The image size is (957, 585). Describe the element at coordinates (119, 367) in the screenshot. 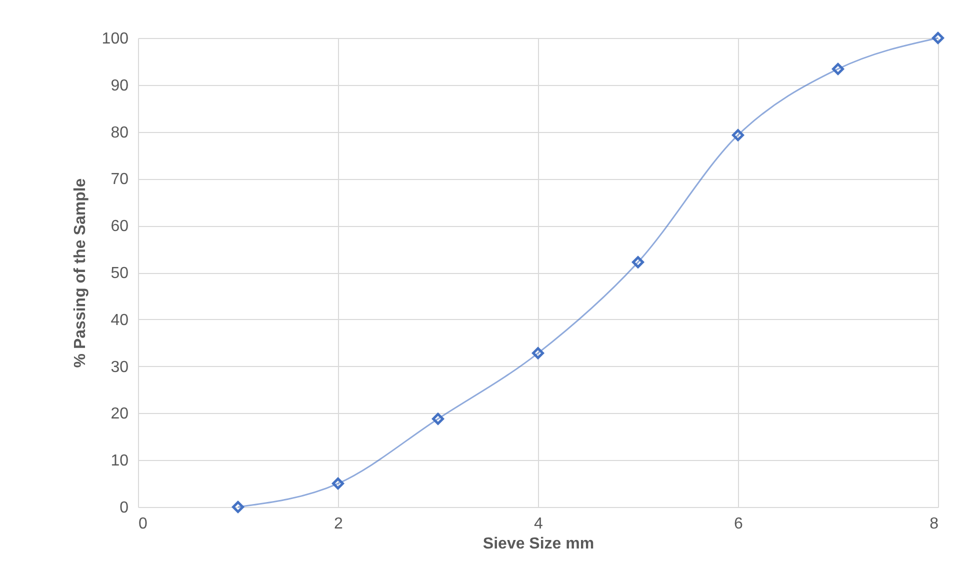

I see `y-tick-label: 30` at that location.